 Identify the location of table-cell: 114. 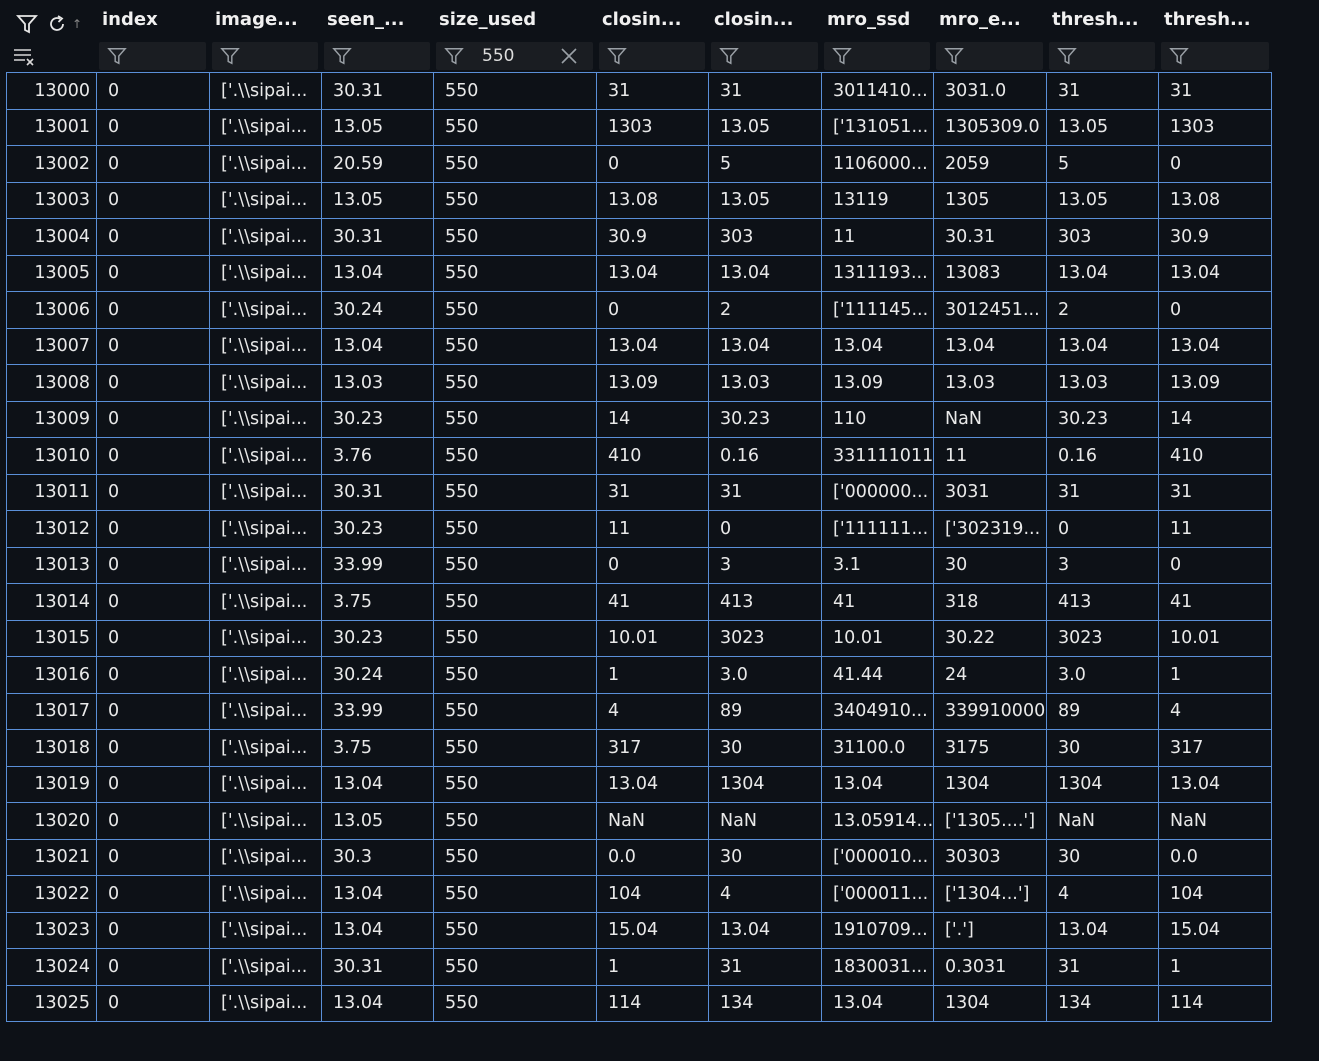
(652, 1003).